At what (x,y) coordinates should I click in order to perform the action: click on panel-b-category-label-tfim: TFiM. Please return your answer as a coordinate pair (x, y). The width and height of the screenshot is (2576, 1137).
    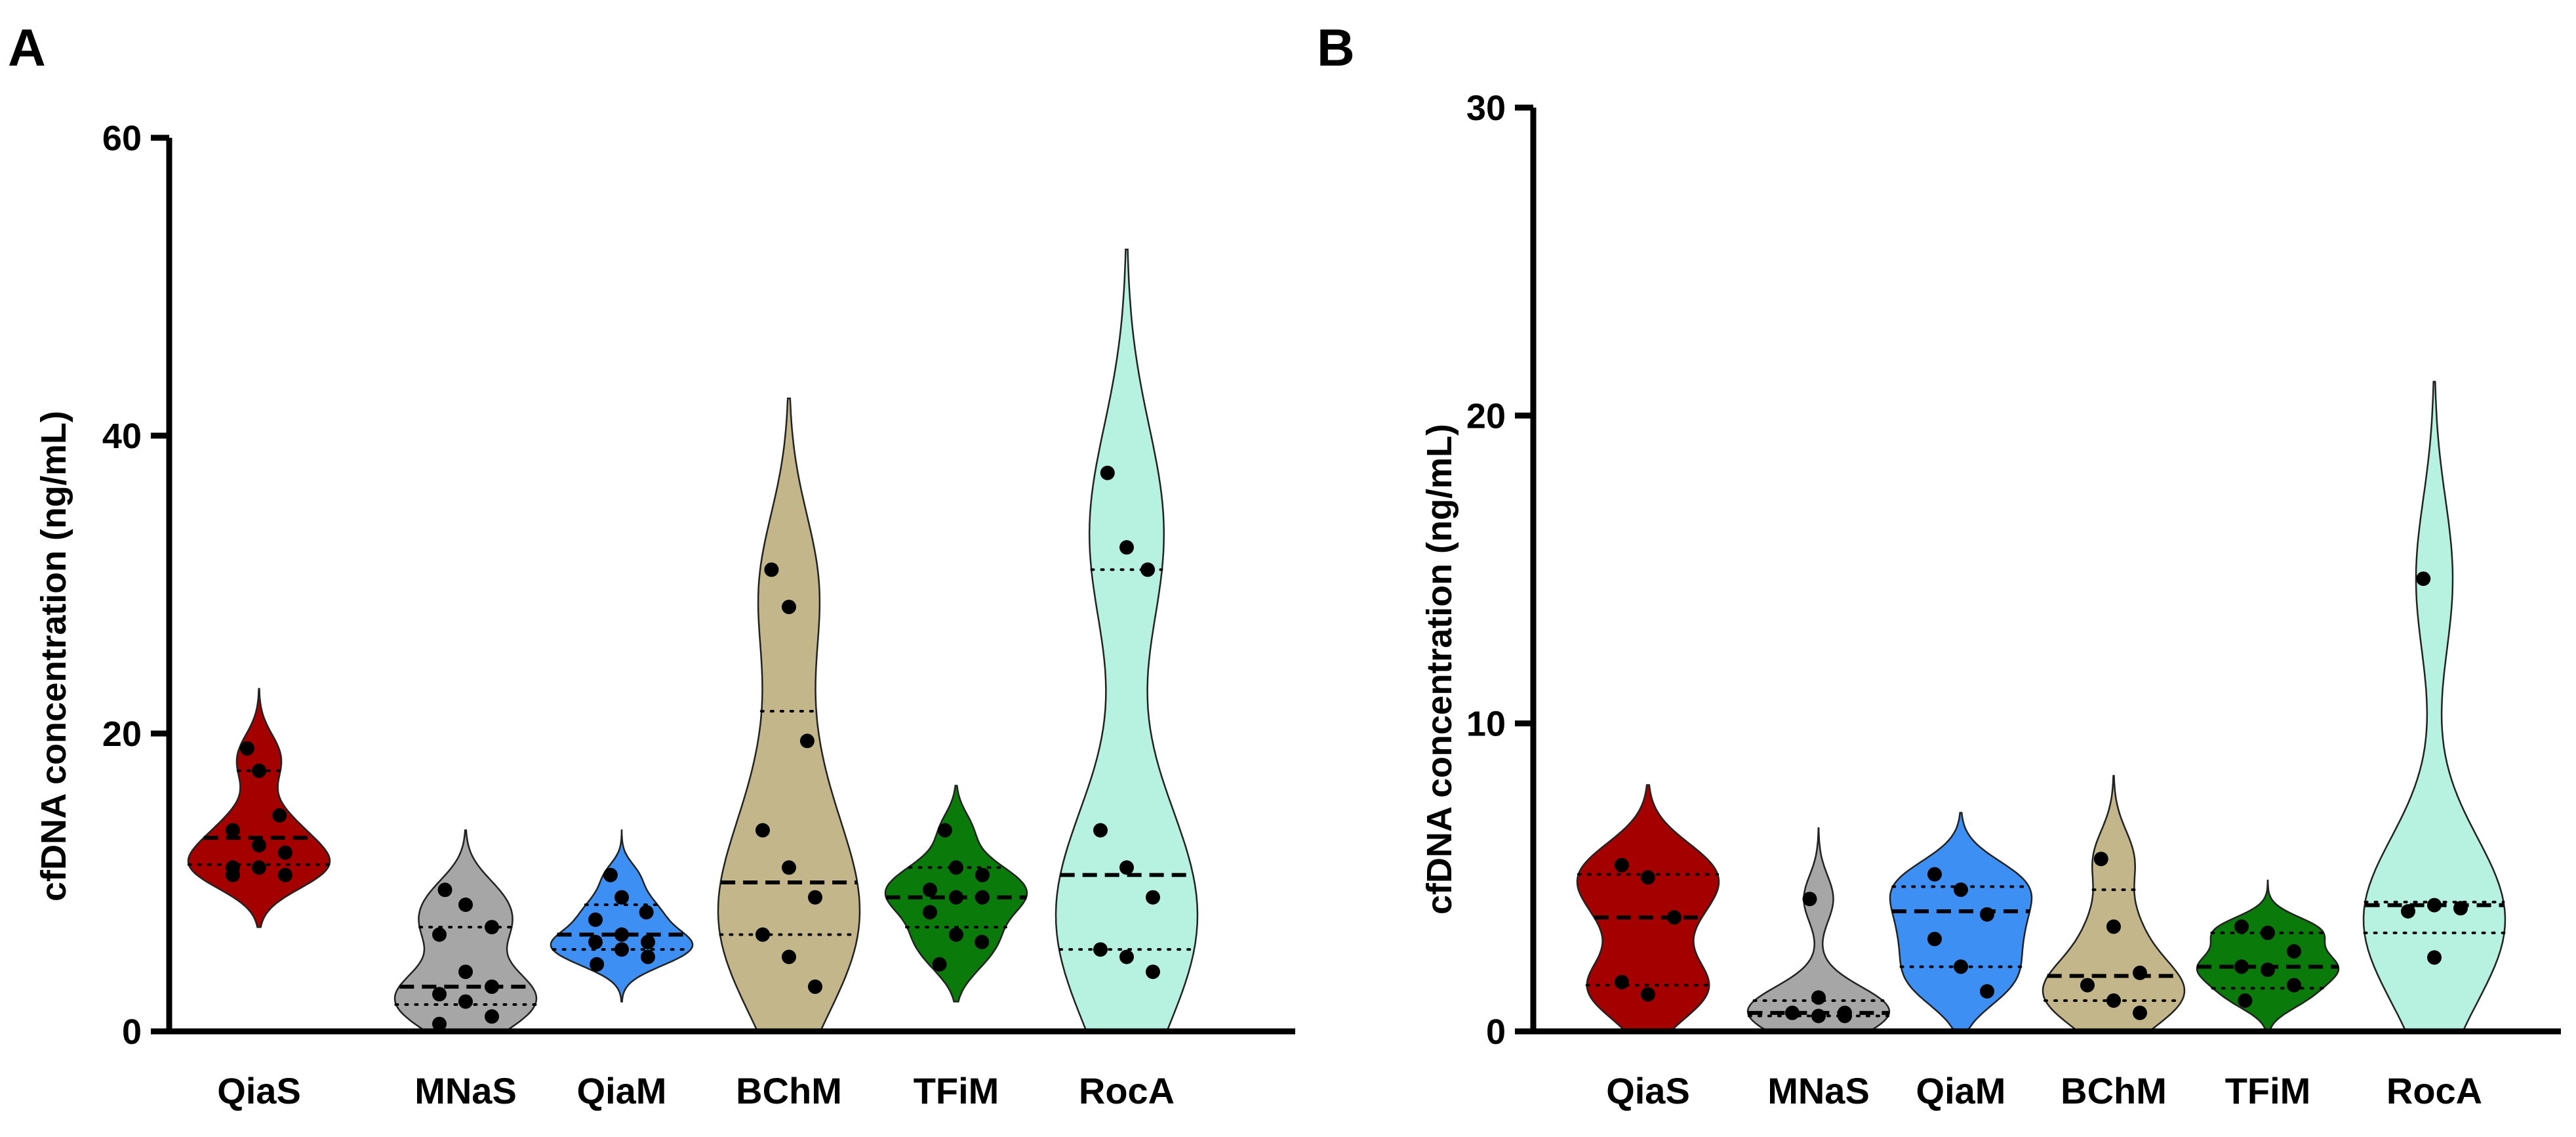
    Looking at the image, I should click on (2268, 1090).